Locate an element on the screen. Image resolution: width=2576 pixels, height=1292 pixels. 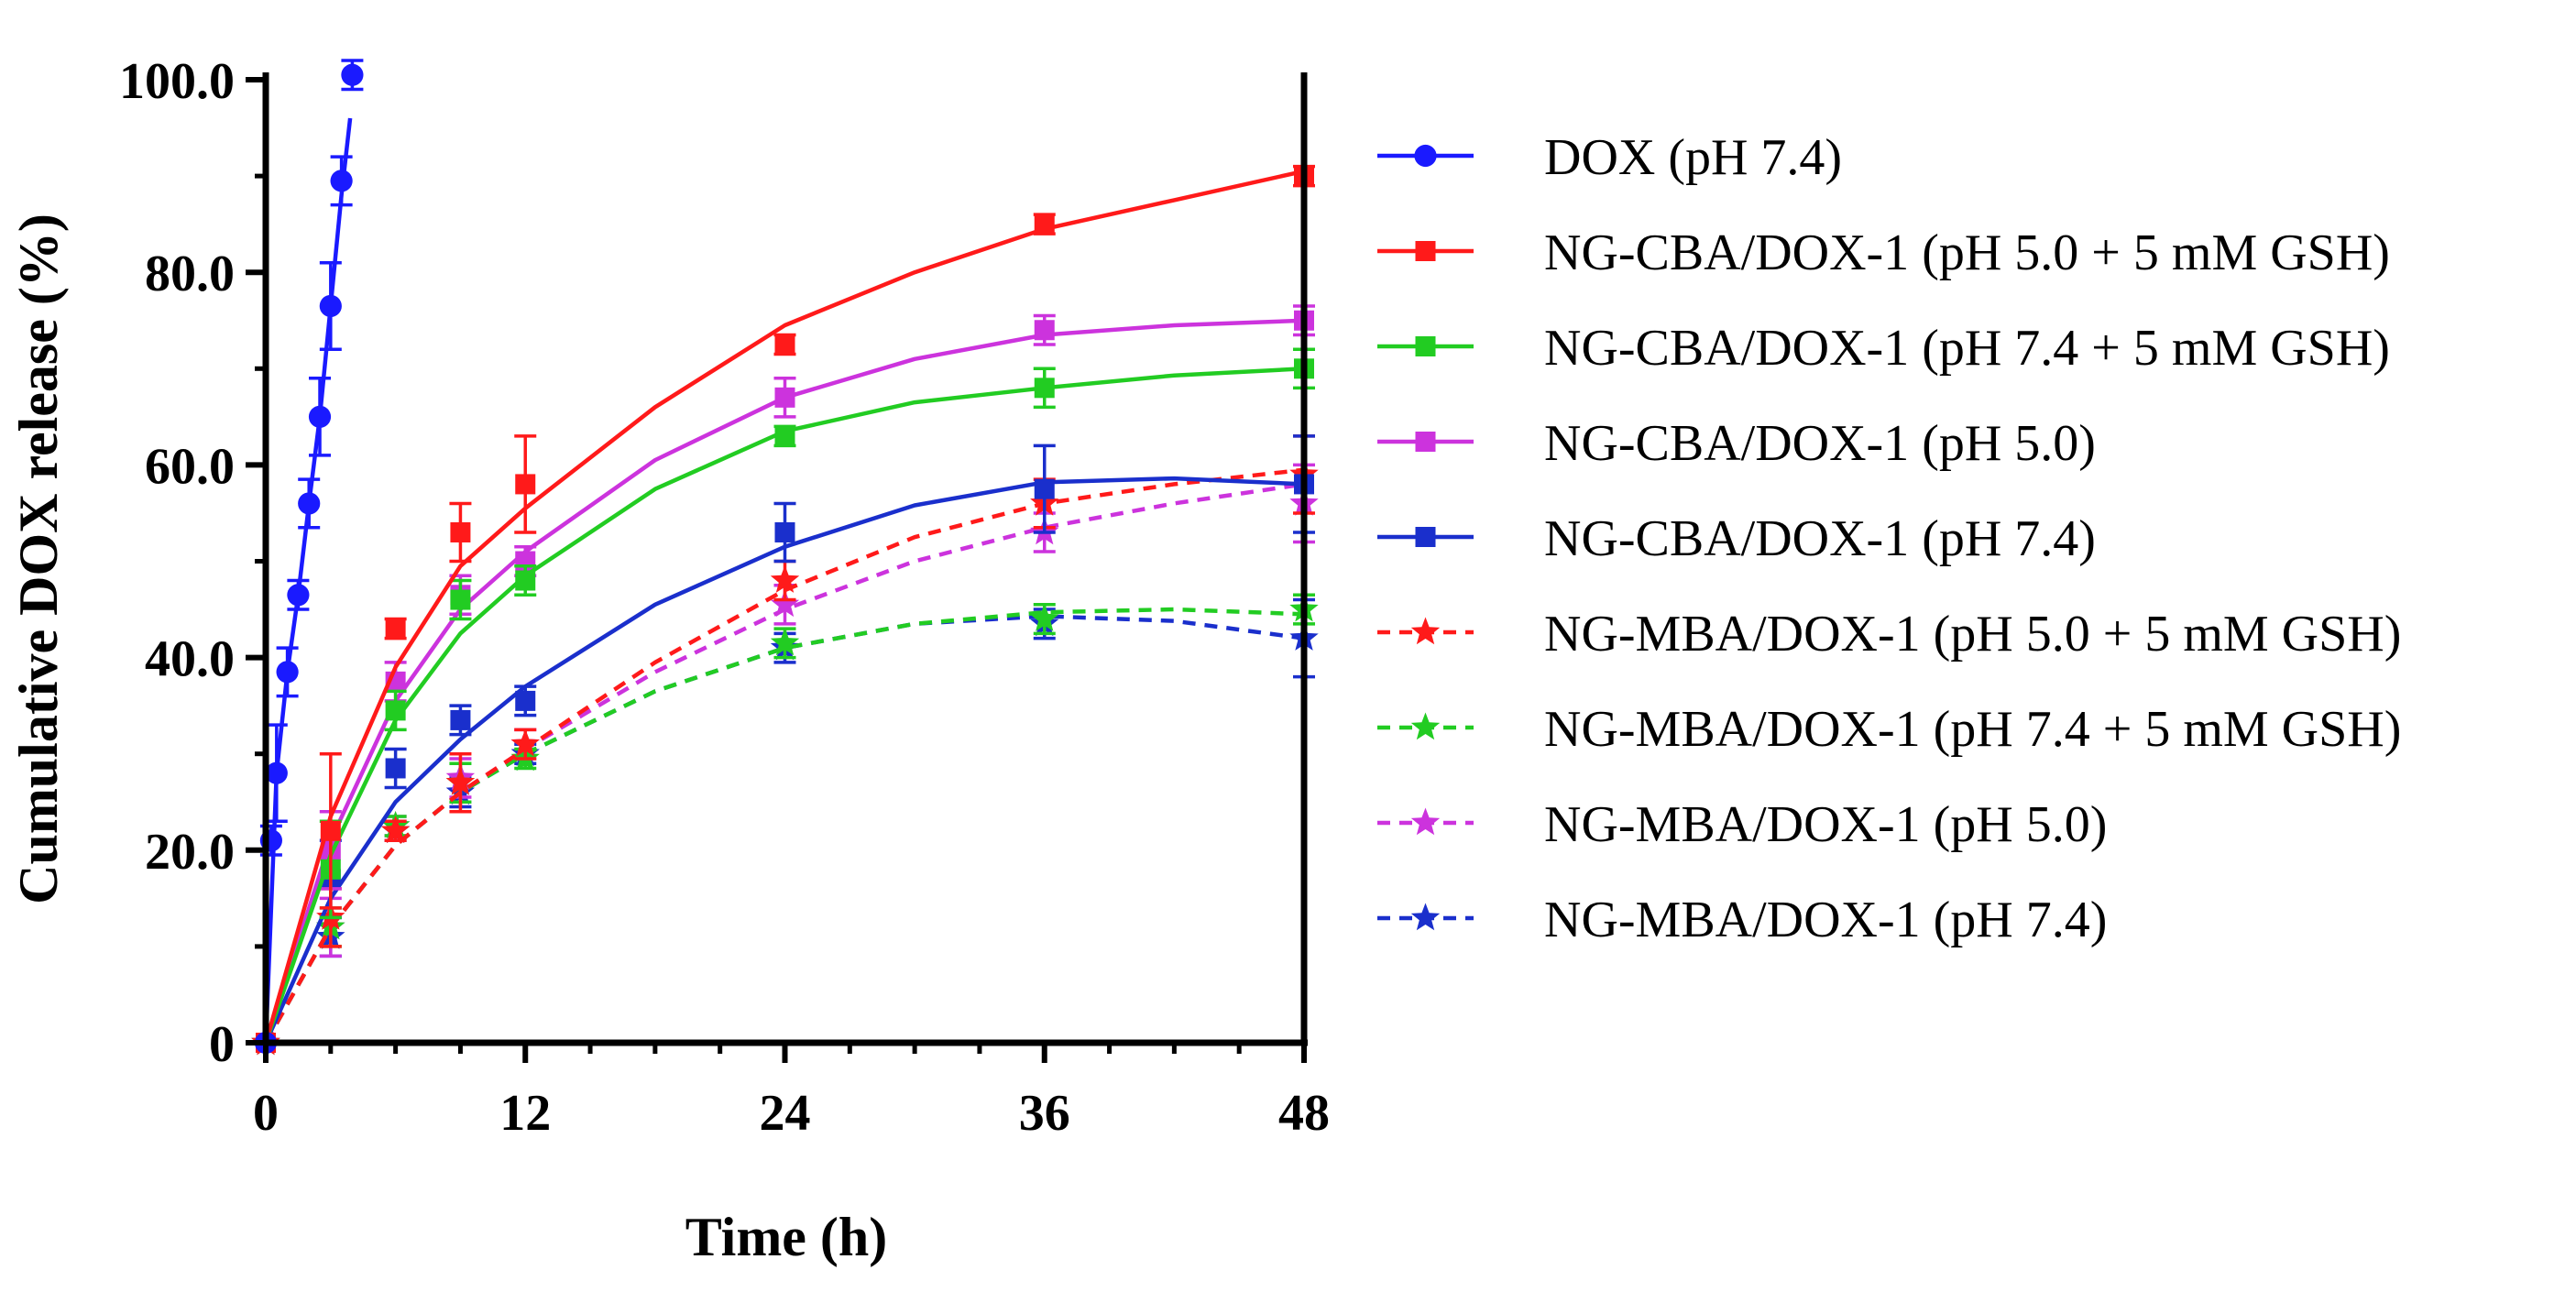
legend-item-6: NG-MBA/DOX-1 (pH 5.0 + 5 mM GSH) is located at coordinates (1889, 634).